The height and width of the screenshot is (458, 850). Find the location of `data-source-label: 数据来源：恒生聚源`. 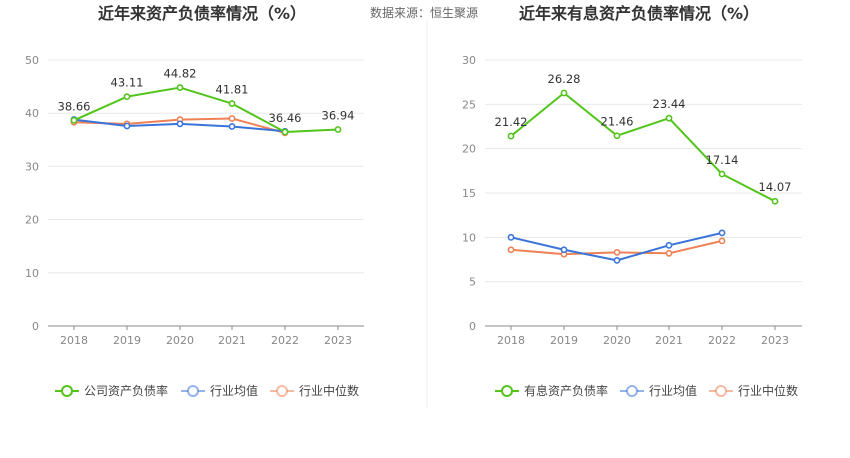

data-source-label: 数据来源：恒生聚源 is located at coordinates (424, 12).